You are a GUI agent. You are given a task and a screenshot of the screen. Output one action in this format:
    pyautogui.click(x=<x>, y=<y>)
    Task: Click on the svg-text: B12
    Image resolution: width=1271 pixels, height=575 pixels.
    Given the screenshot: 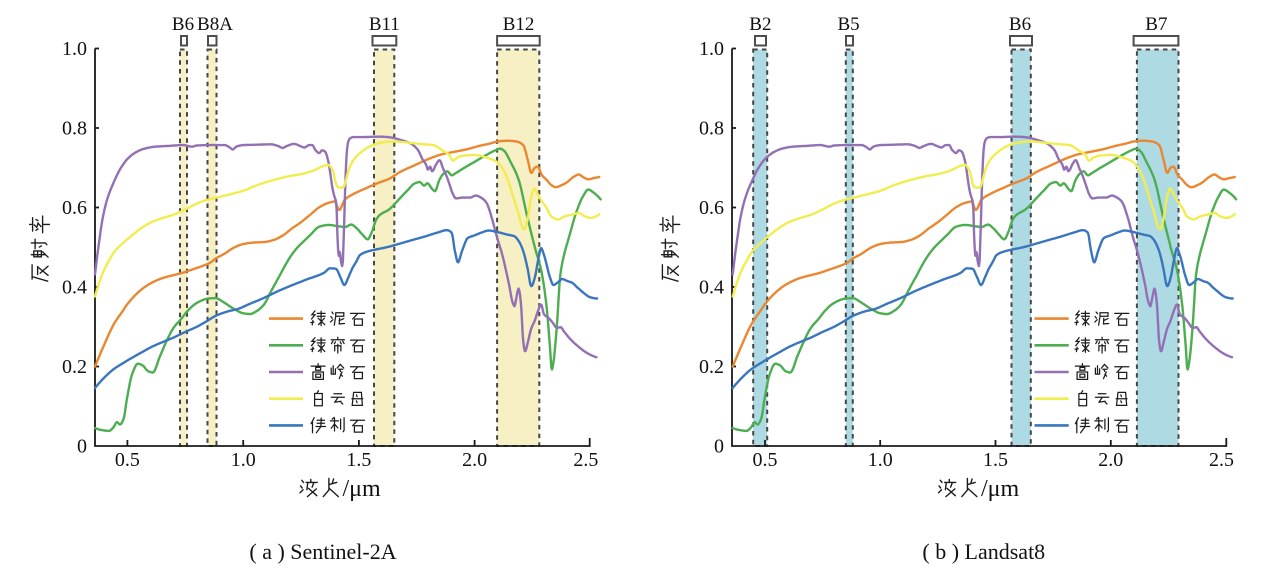 What is the action you would take?
    pyautogui.click(x=519, y=24)
    